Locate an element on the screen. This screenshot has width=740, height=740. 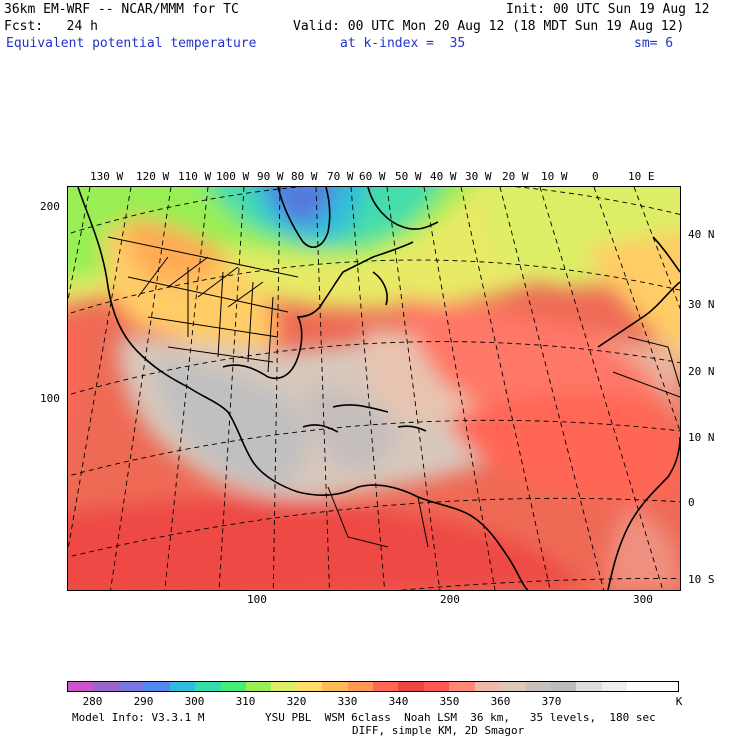
color-scale is located at coordinates (373, 686).